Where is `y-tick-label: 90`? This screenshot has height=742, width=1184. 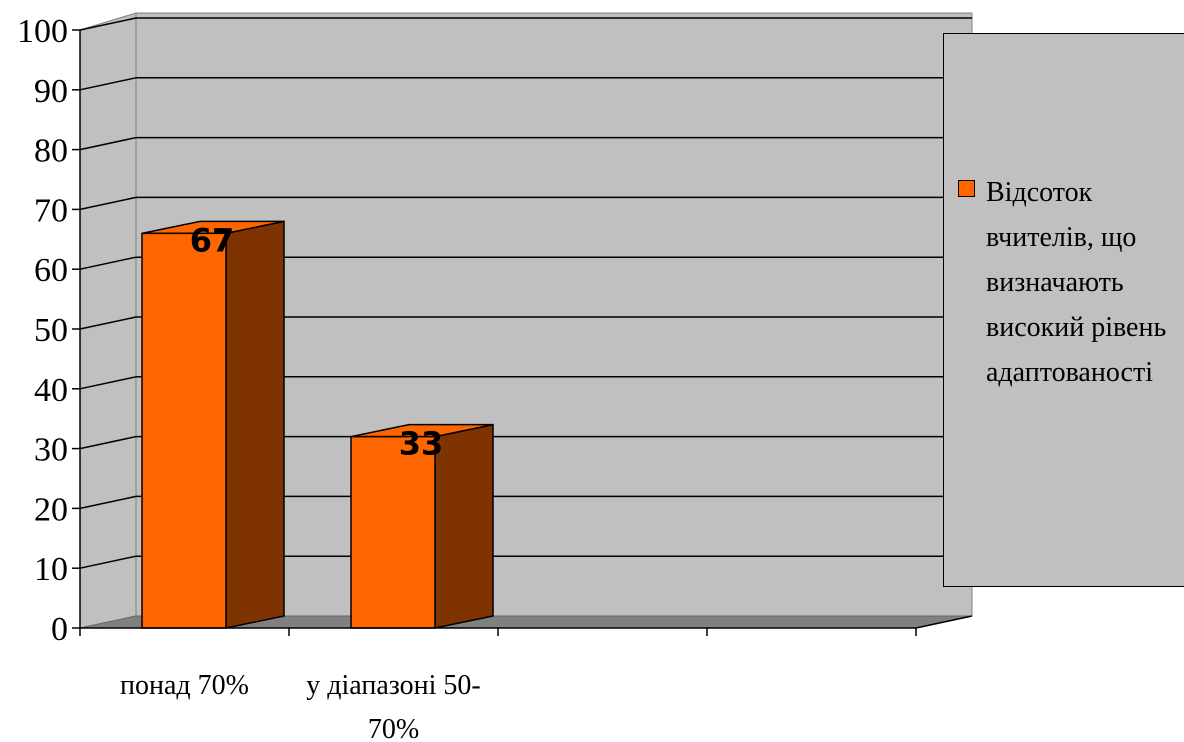
y-tick-label: 90 is located at coordinates (51, 91).